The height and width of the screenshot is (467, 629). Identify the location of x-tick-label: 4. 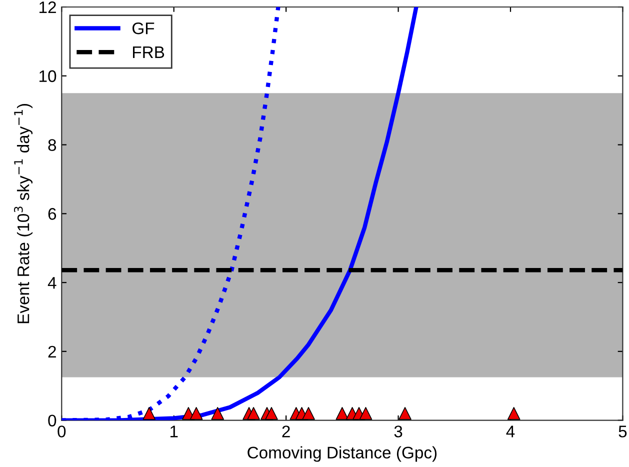
(510, 432).